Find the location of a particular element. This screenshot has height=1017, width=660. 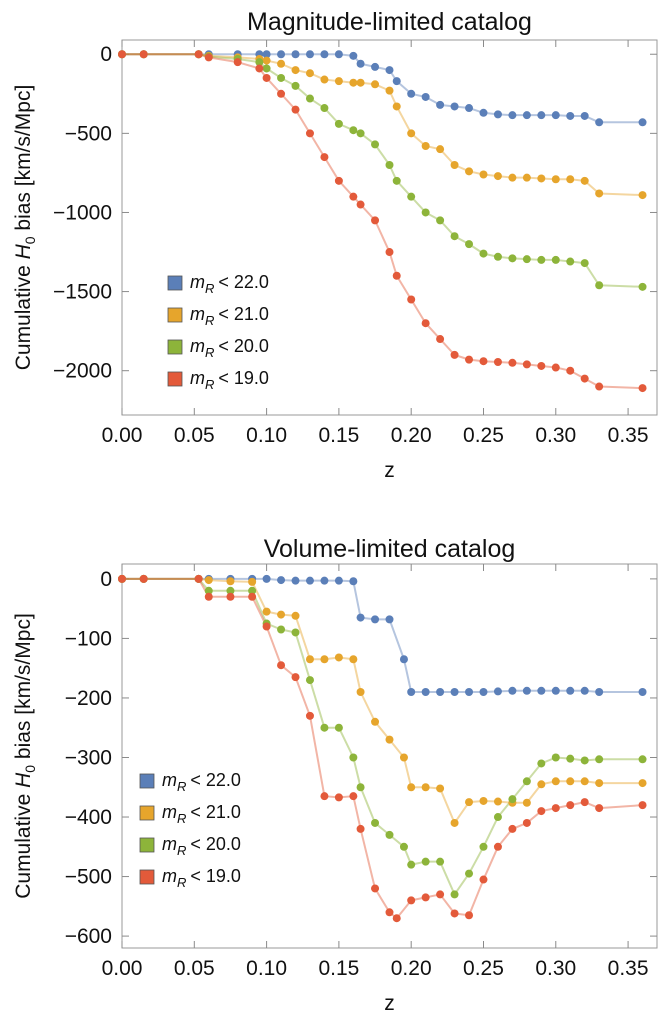

x-tick-label: 0.00 is located at coordinates (122, 968).